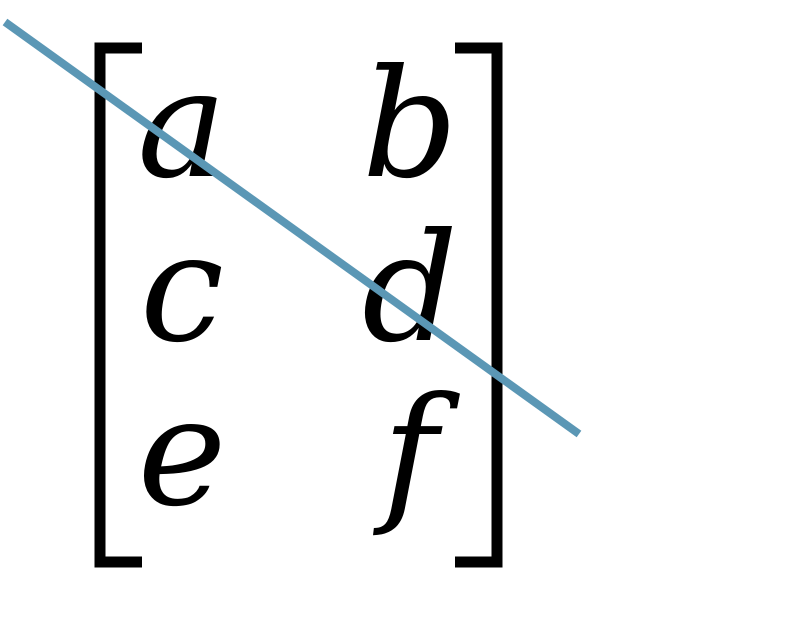 This screenshot has width=801, height=622. Describe the element at coordinates (182, 289) in the screenshot. I see `matrix-entry-c: c` at that location.